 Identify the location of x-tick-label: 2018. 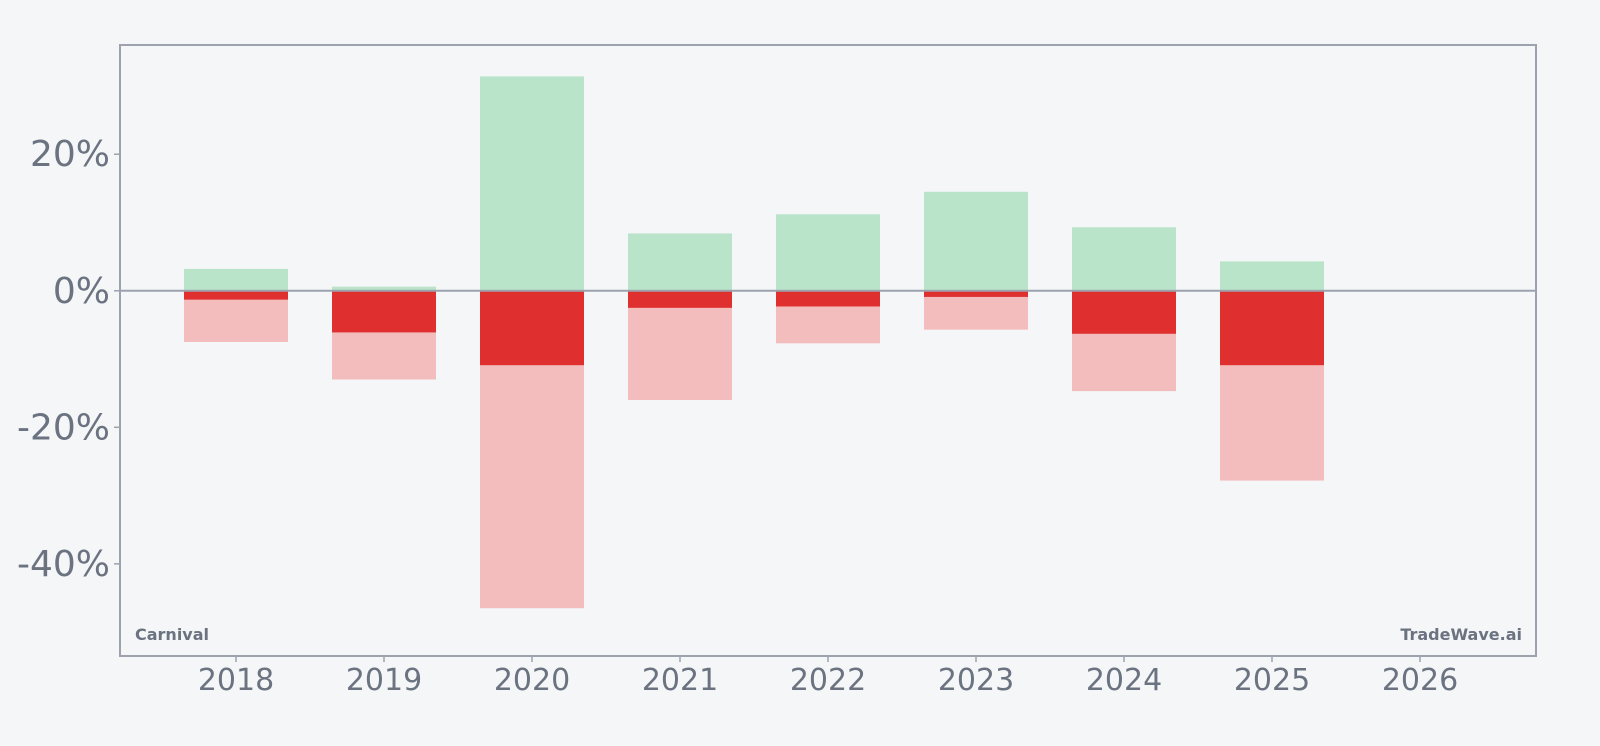
(236, 680).